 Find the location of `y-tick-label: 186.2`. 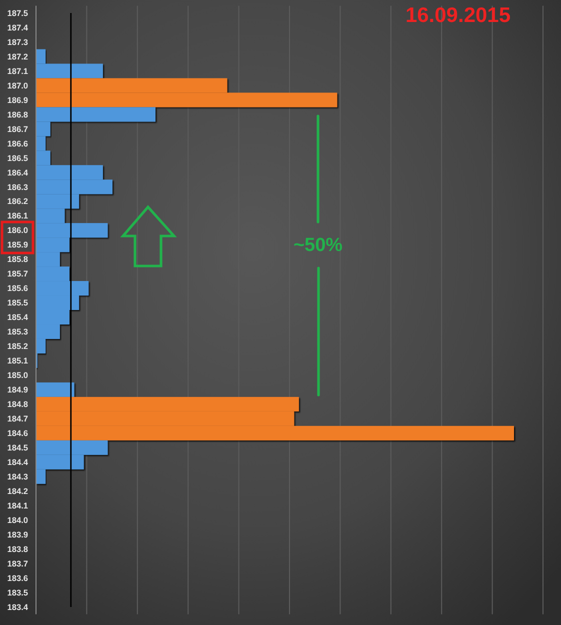

y-tick-label: 186.2 is located at coordinates (17, 201).